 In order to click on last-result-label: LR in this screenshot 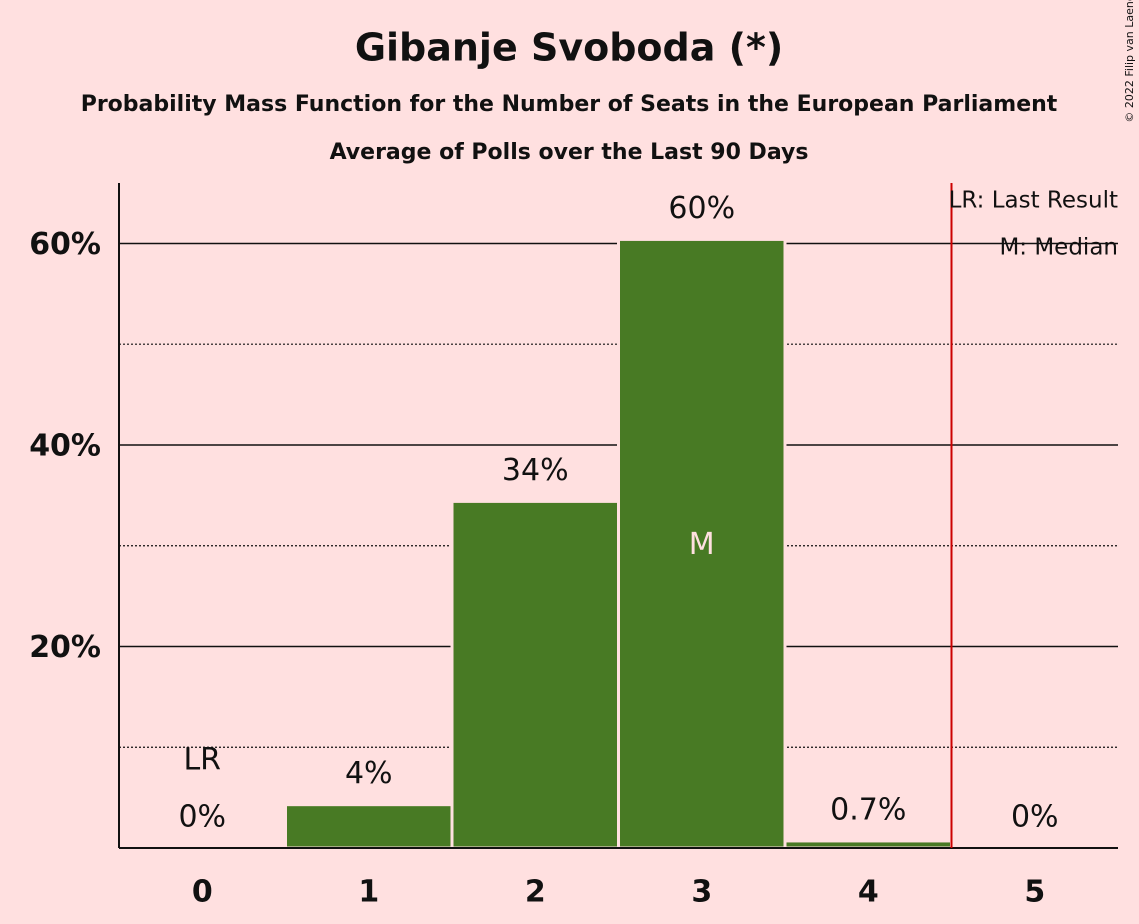, I will do `click(202, 760)`.